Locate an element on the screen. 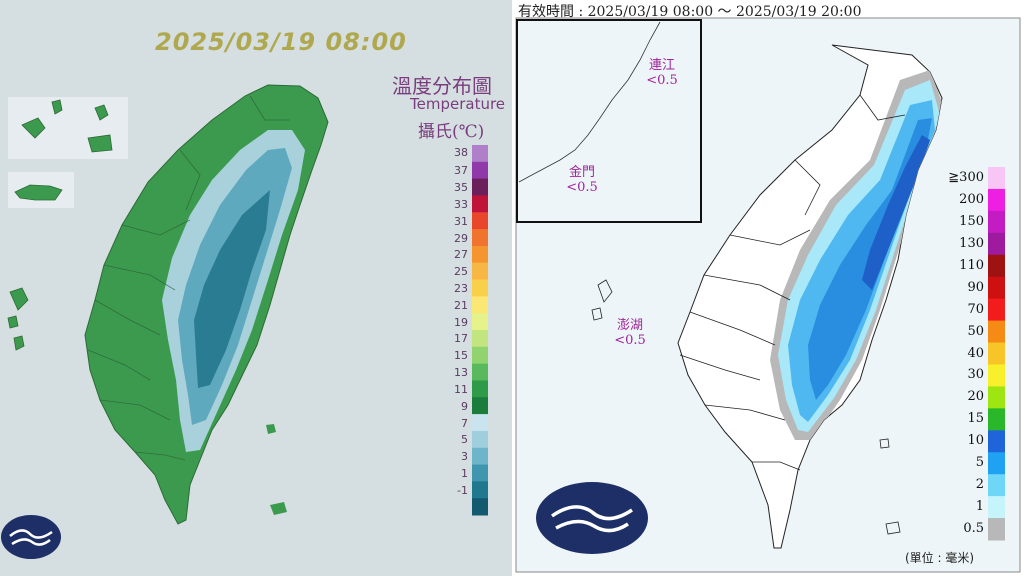 Image resolution: width=1024 pixels, height=576 pixels. county-borders is located at coordinates (188, 278).